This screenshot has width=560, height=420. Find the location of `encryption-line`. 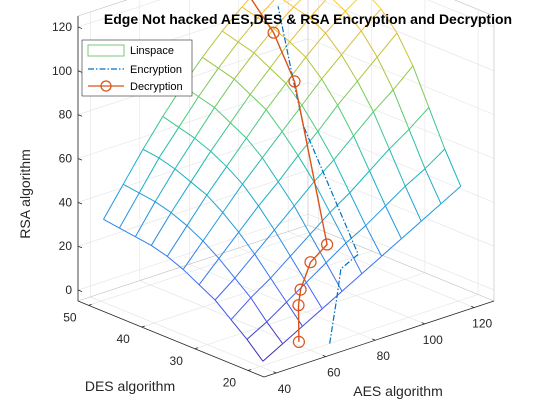

encryption-line is located at coordinates (318, 175).